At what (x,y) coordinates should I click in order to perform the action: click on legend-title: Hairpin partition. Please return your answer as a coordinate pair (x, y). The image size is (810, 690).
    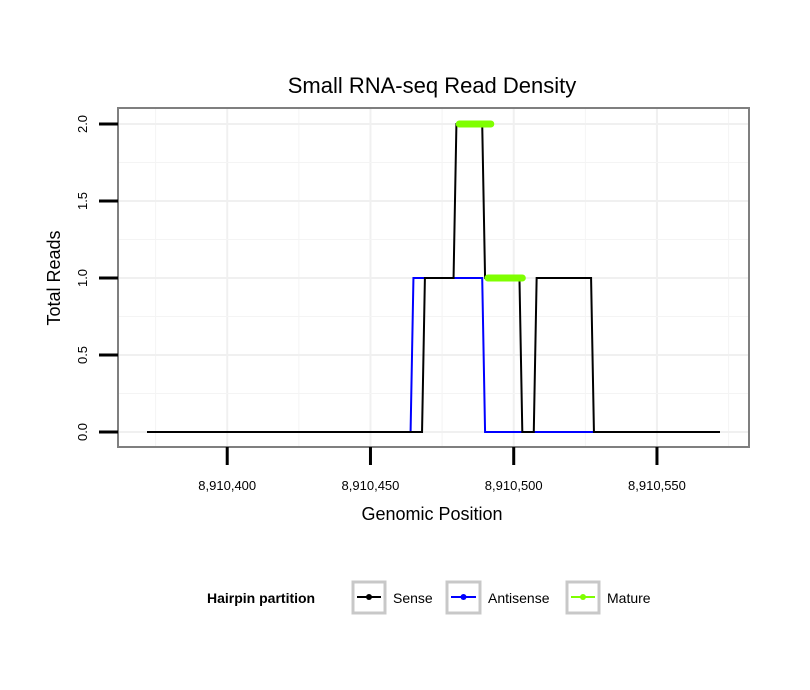
    Looking at the image, I should click on (261, 598).